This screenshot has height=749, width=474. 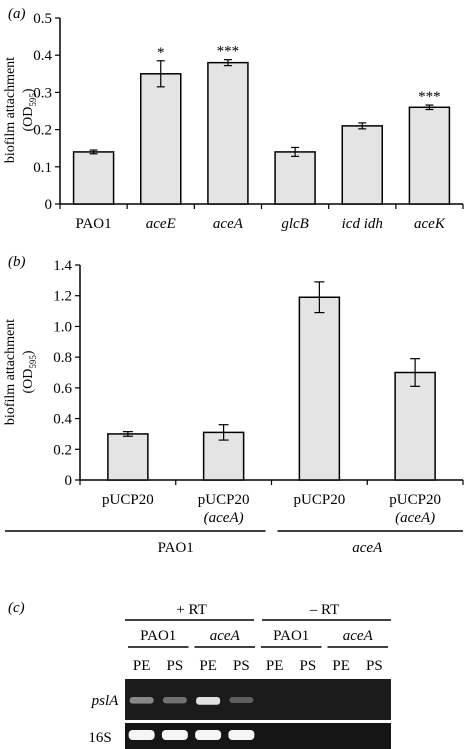 What do you see at coordinates (161, 53) in the screenshot?
I see `significance-marker: *` at bounding box center [161, 53].